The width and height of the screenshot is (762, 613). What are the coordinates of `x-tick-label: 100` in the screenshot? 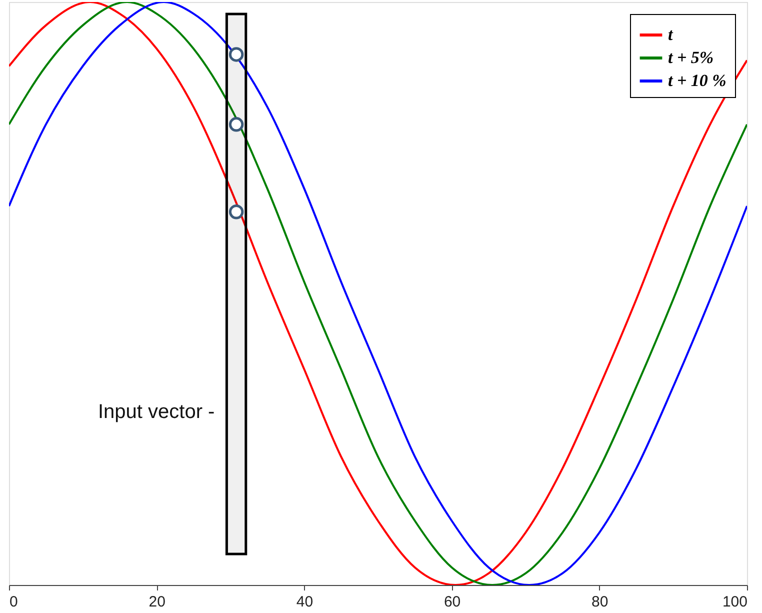 It's located at (735, 602).